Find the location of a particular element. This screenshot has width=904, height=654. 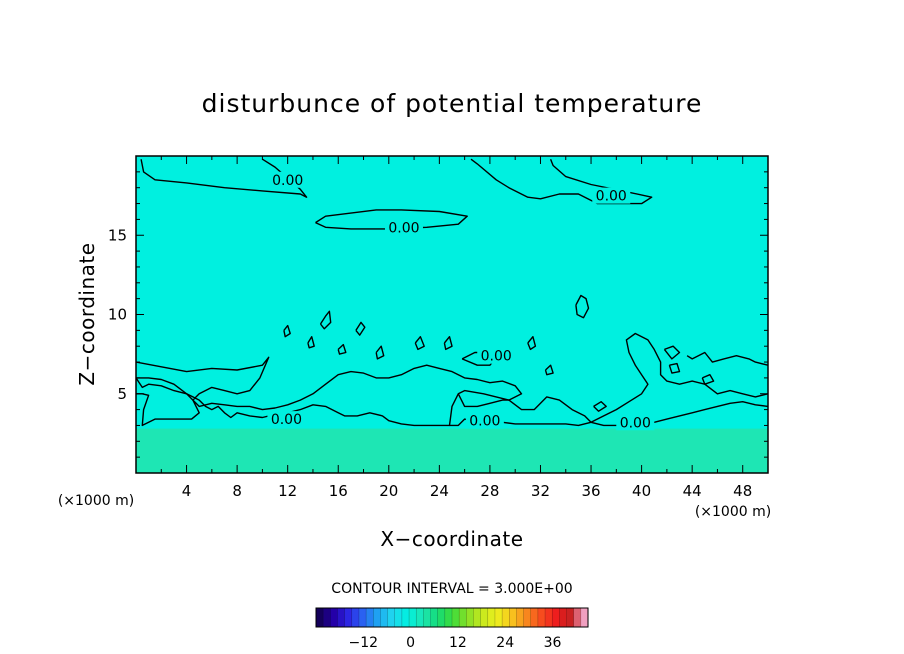

x-axis-label: X−coordinate is located at coordinates (451, 539).